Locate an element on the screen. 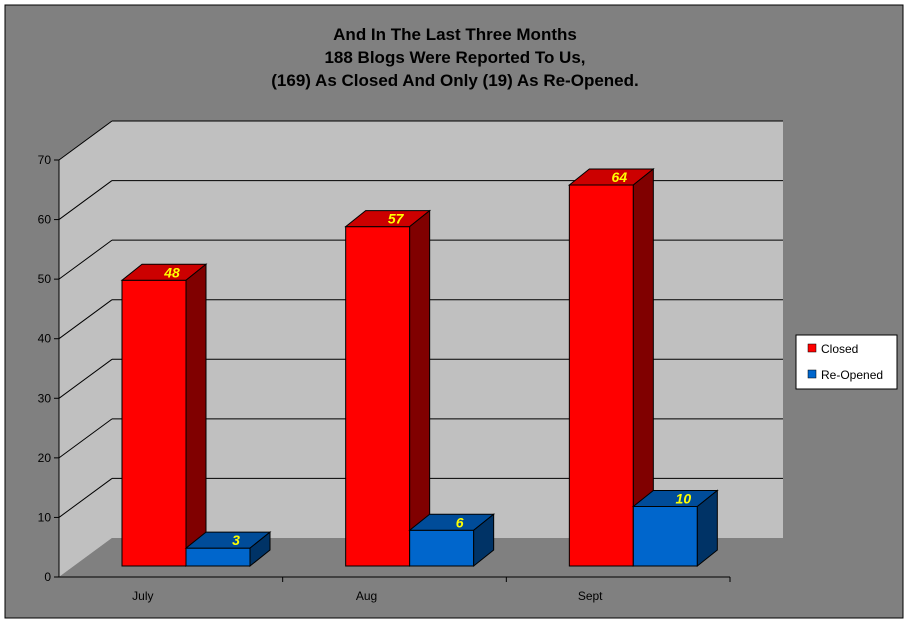  x-tick-label: Sept is located at coordinates (590, 596).